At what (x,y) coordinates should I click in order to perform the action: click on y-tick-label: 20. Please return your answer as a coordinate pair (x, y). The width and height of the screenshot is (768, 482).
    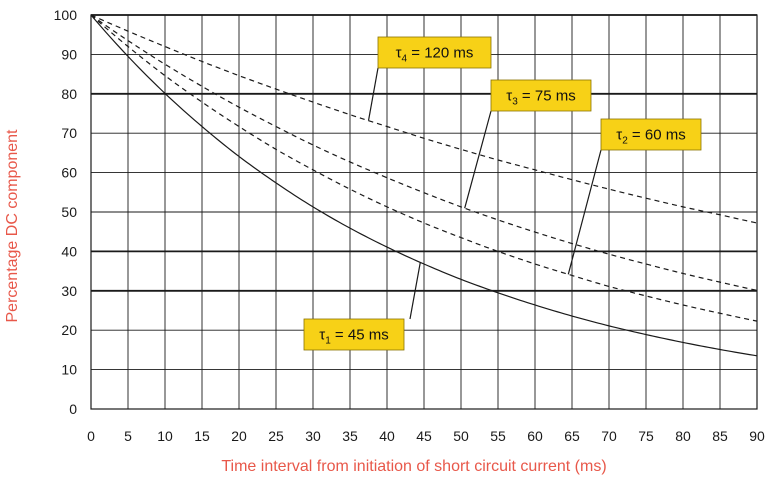
    Looking at the image, I should click on (69, 330).